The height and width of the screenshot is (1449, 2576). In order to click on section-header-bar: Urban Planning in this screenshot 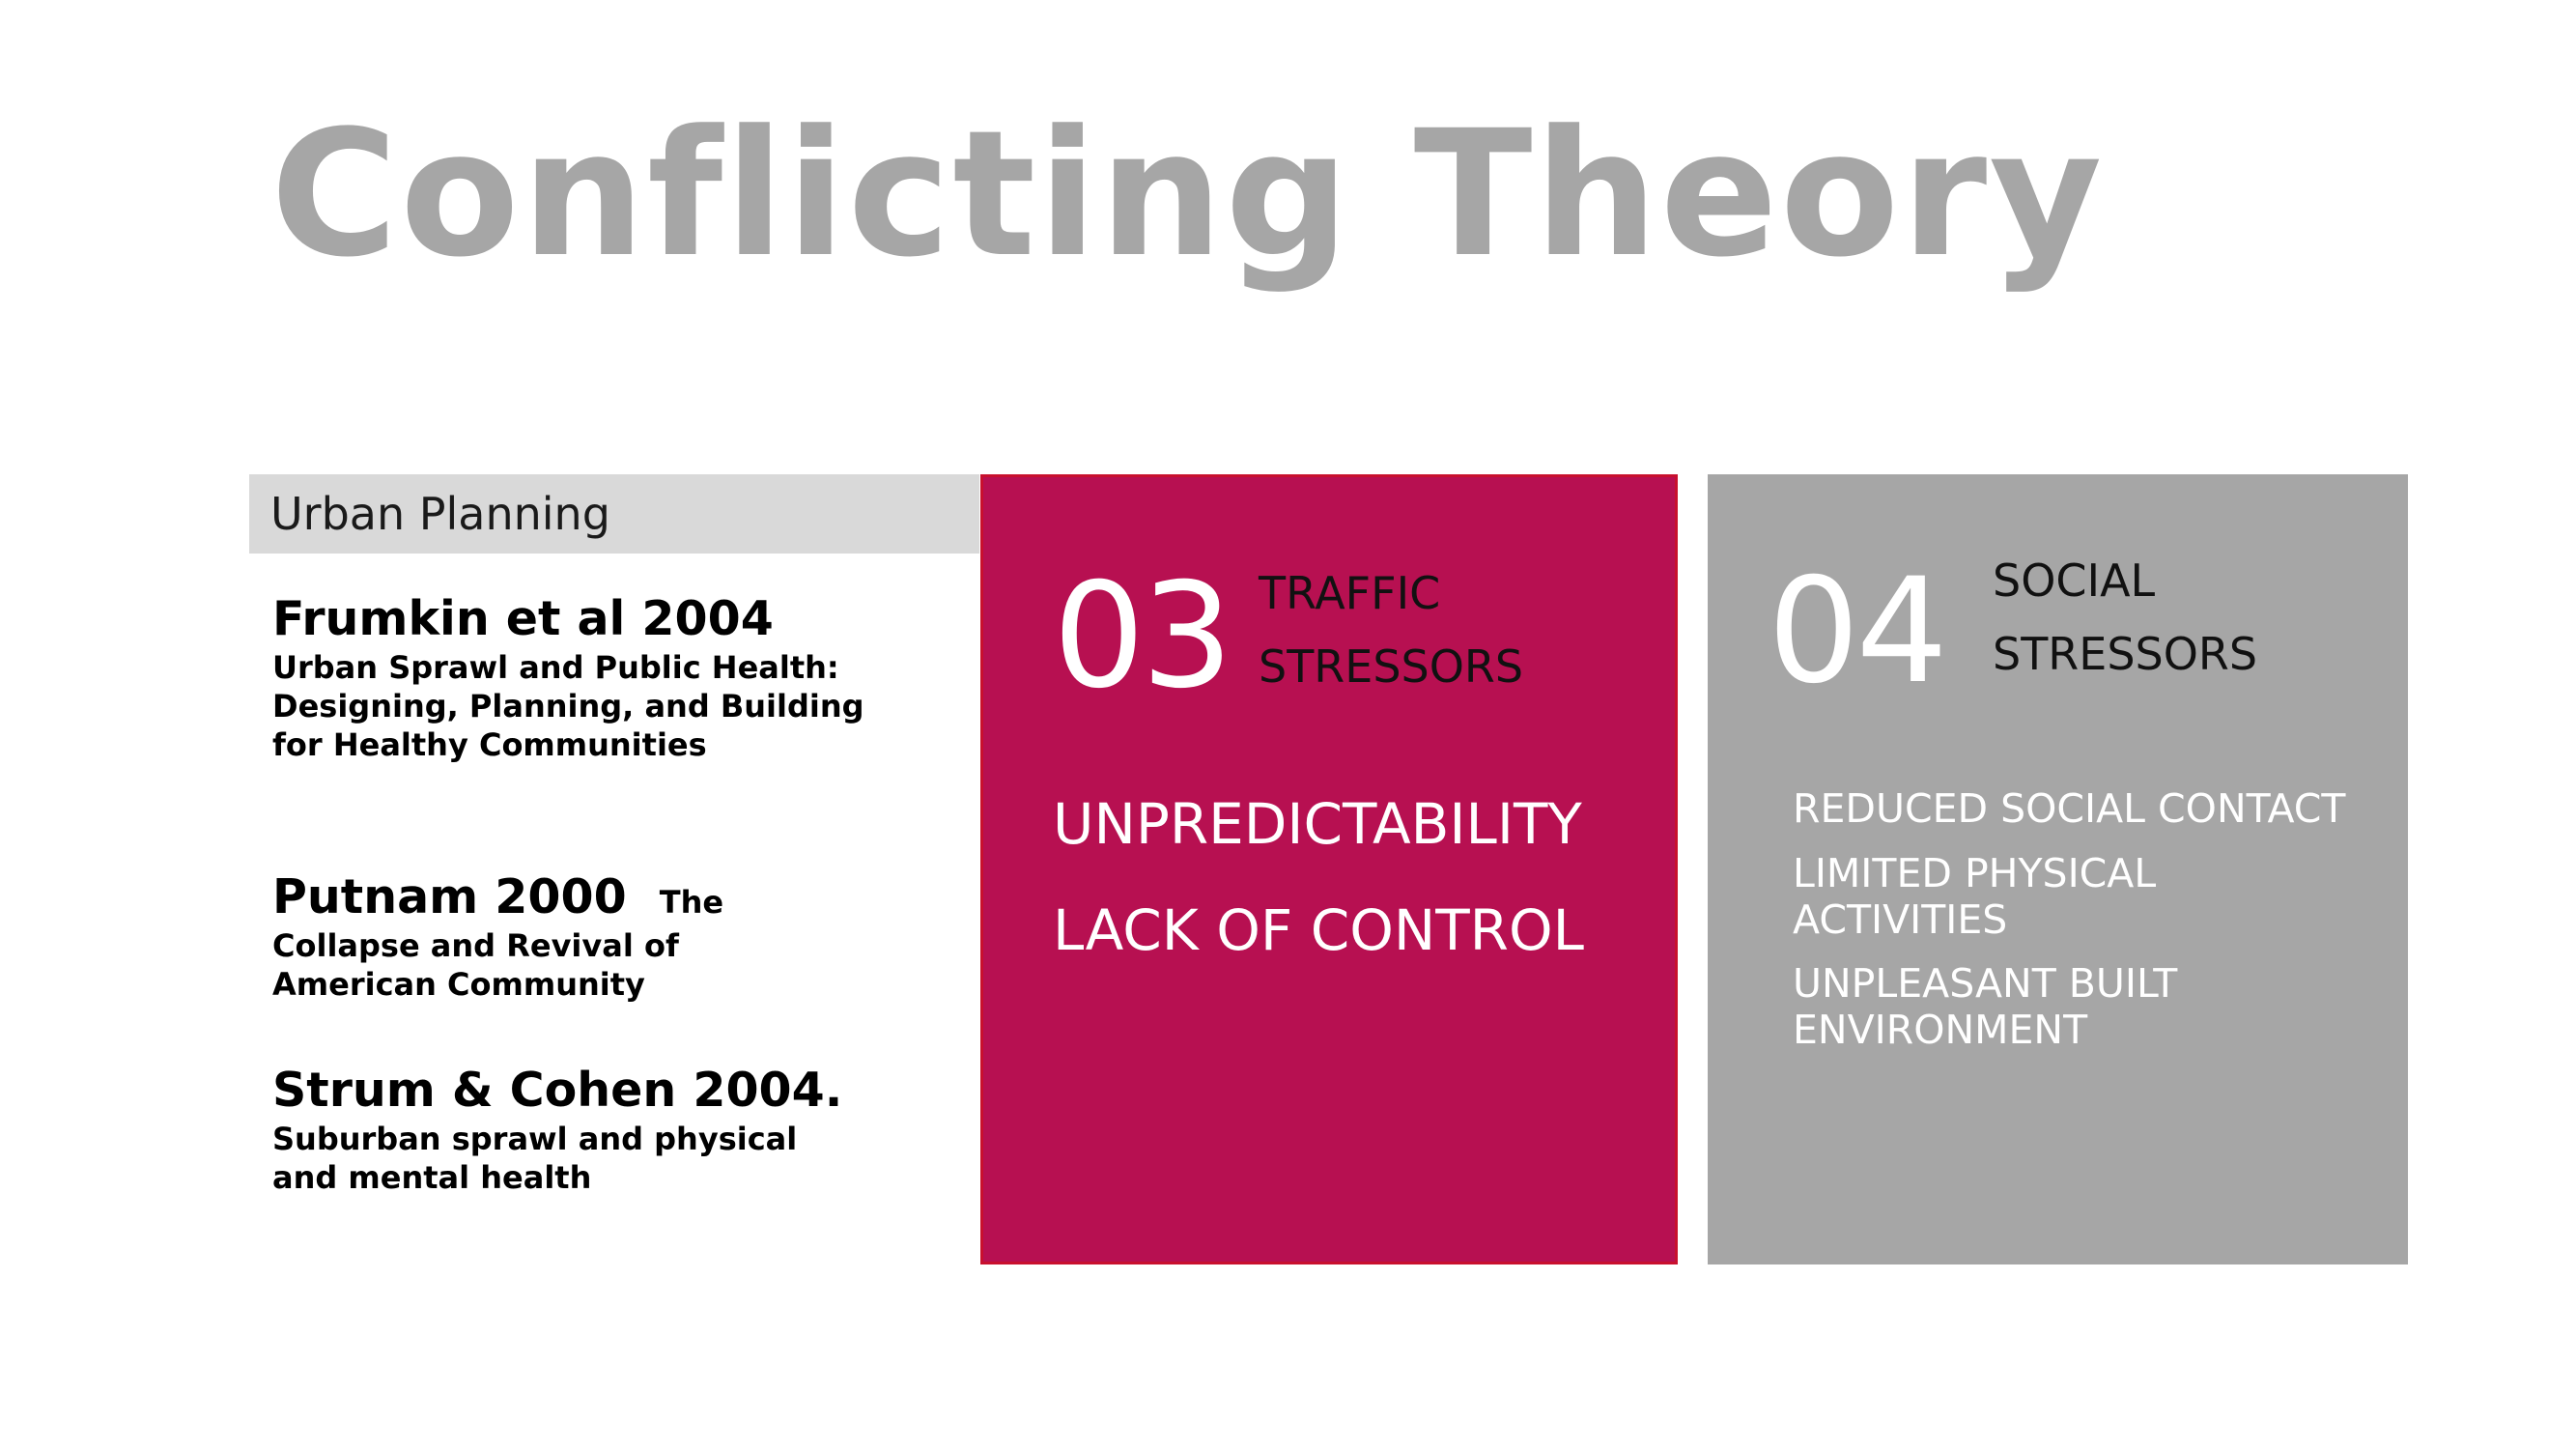, I will do `click(614, 514)`.